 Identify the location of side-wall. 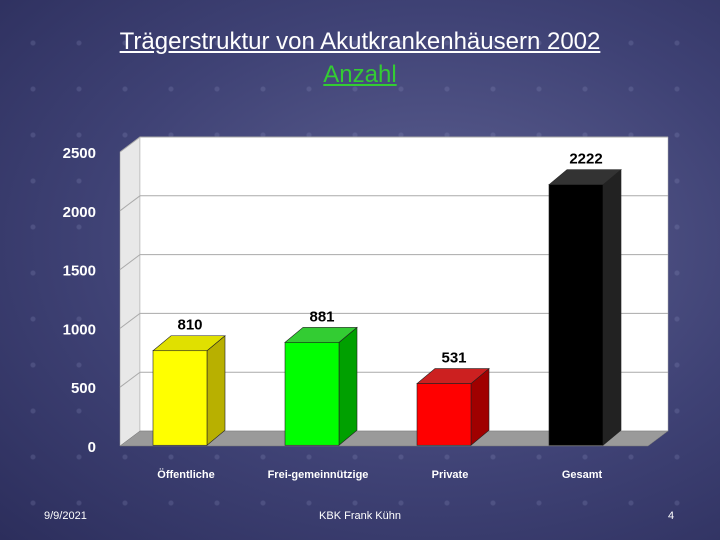
(130, 291).